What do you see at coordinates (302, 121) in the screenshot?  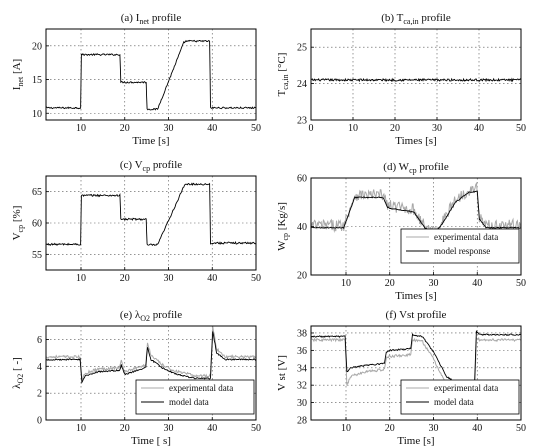 I see `y-tick-label: 23` at bounding box center [302, 121].